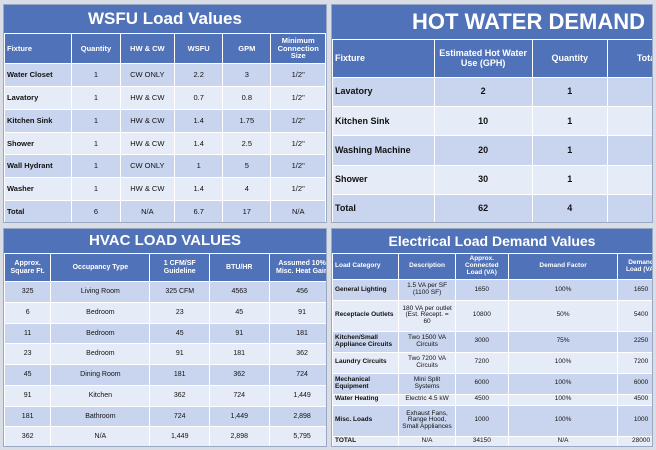  Describe the element at coordinates (96, 48) in the screenshot. I see `wsfu-col-header: Quantity` at that location.